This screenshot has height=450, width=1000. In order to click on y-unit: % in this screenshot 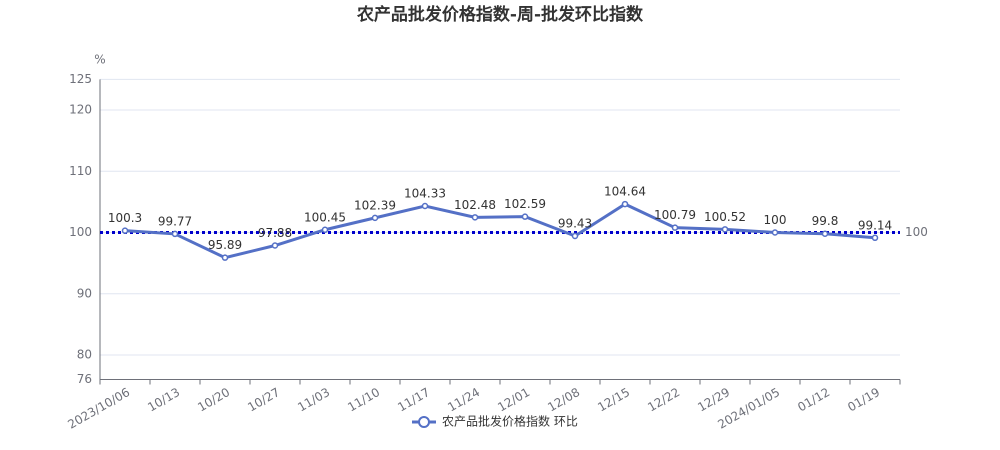, I will do `click(99, 60)`.